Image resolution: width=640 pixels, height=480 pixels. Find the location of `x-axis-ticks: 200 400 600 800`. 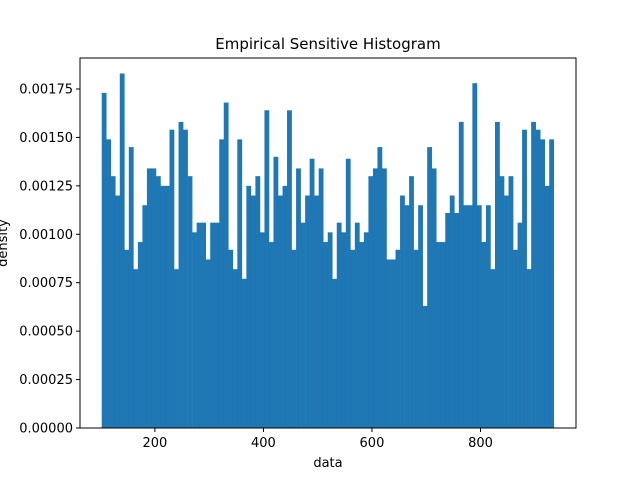

x-axis-ticks: 200 400 600 800 is located at coordinates (317, 439).